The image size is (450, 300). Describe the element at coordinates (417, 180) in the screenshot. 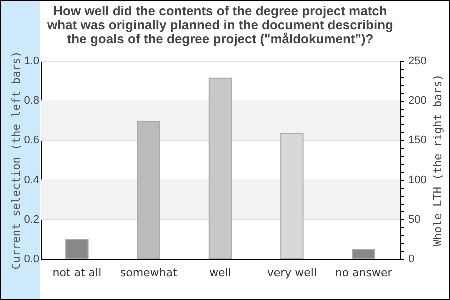

I see `y2-tick-label: 100` at that location.